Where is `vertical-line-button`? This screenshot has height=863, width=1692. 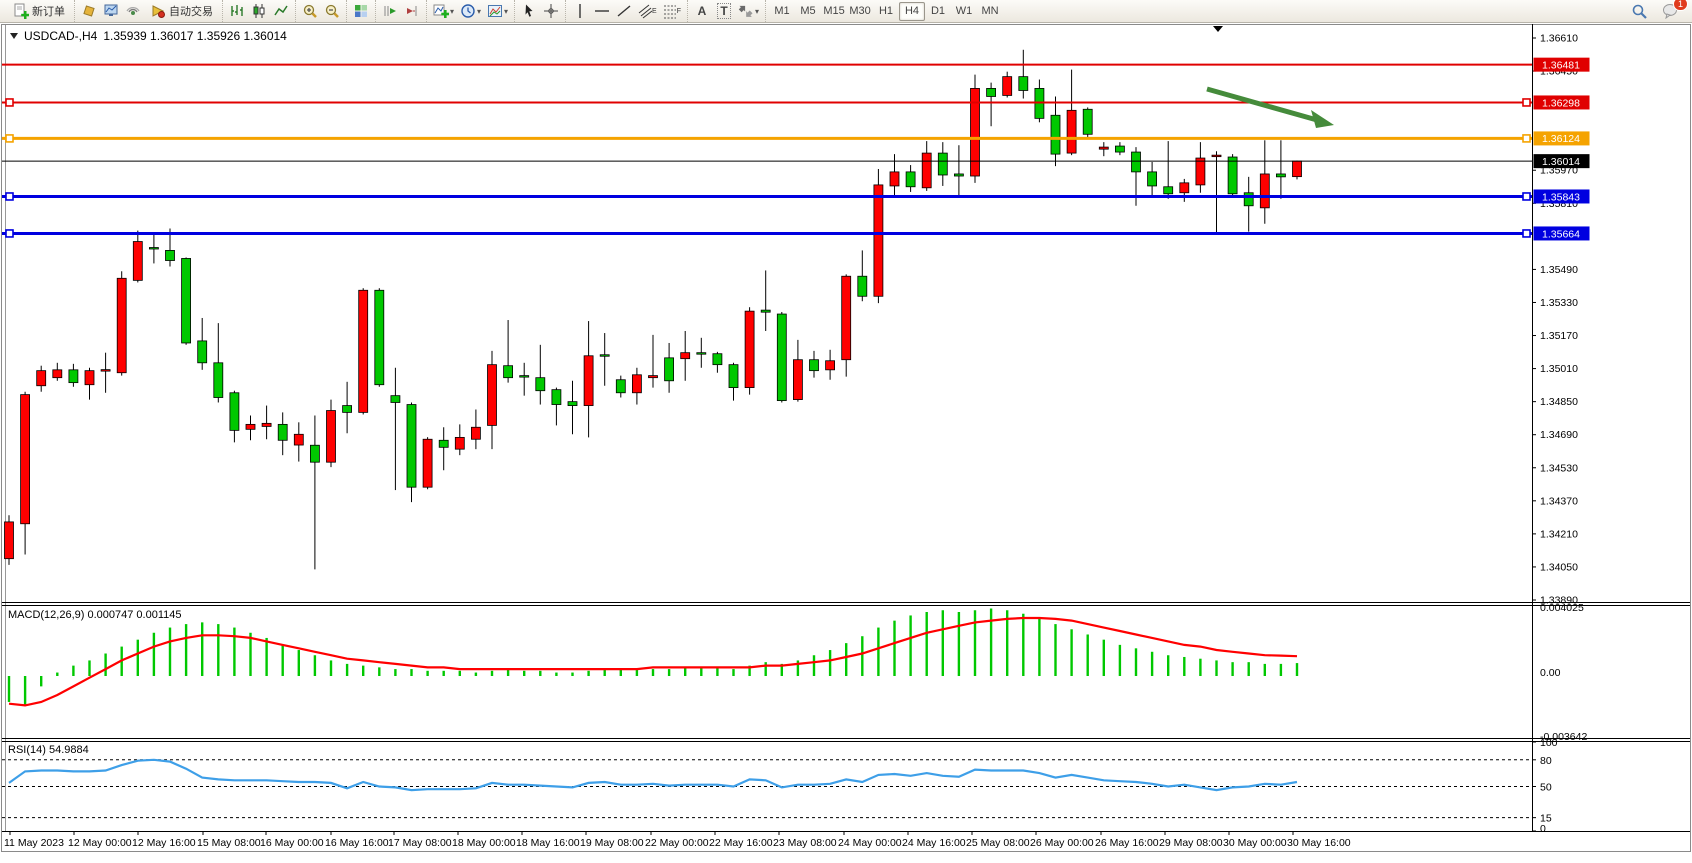
vertical-line-button is located at coordinates (580, 11).